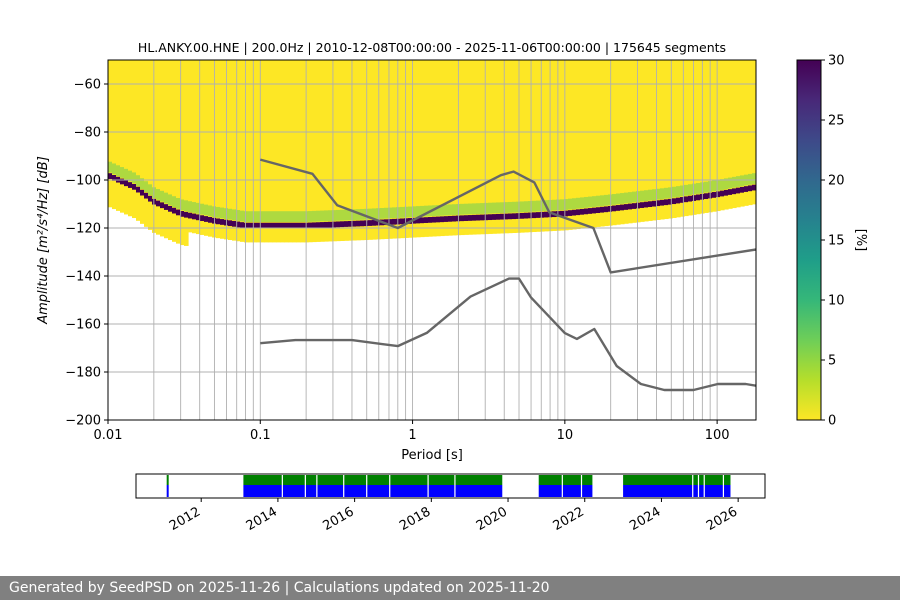  What do you see at coordinates (677, 480) in the screenshot?
I see `availability-bar-top` at bounding box center [677, 480].